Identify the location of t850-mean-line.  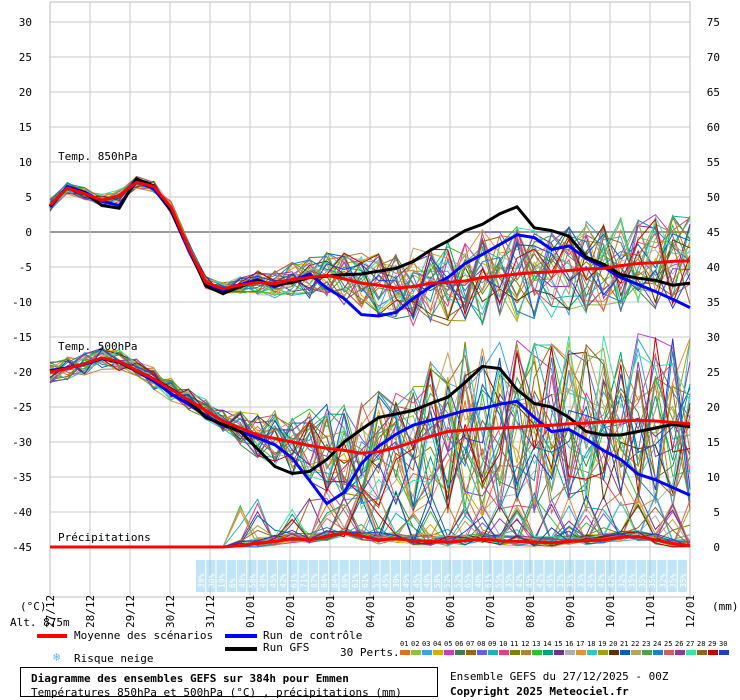
(369, 235).